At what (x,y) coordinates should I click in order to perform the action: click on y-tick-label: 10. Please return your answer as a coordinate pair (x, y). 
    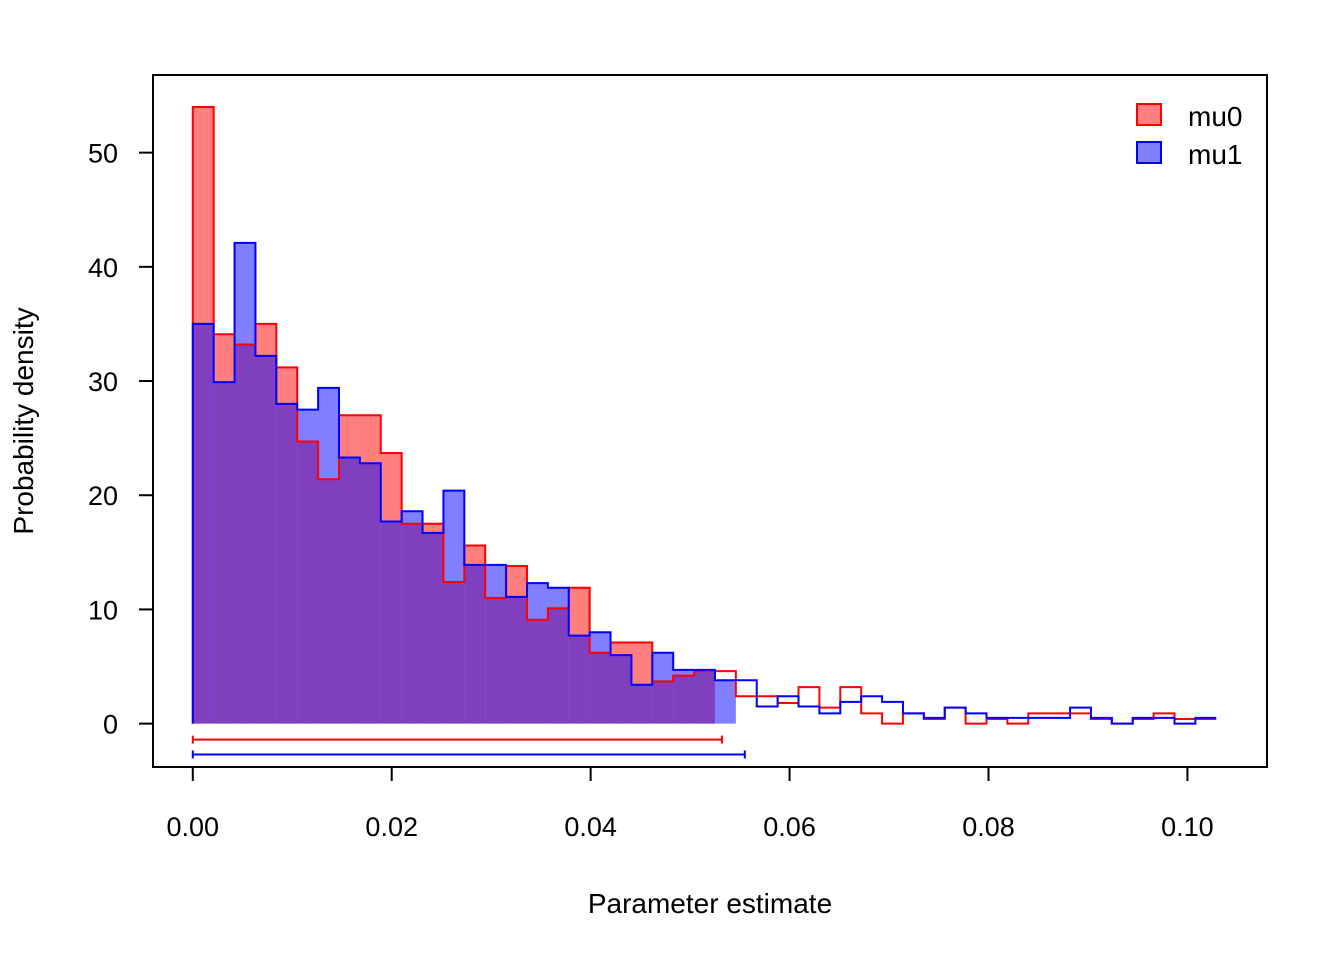
    Looking at the image, I should click on (103, 610).